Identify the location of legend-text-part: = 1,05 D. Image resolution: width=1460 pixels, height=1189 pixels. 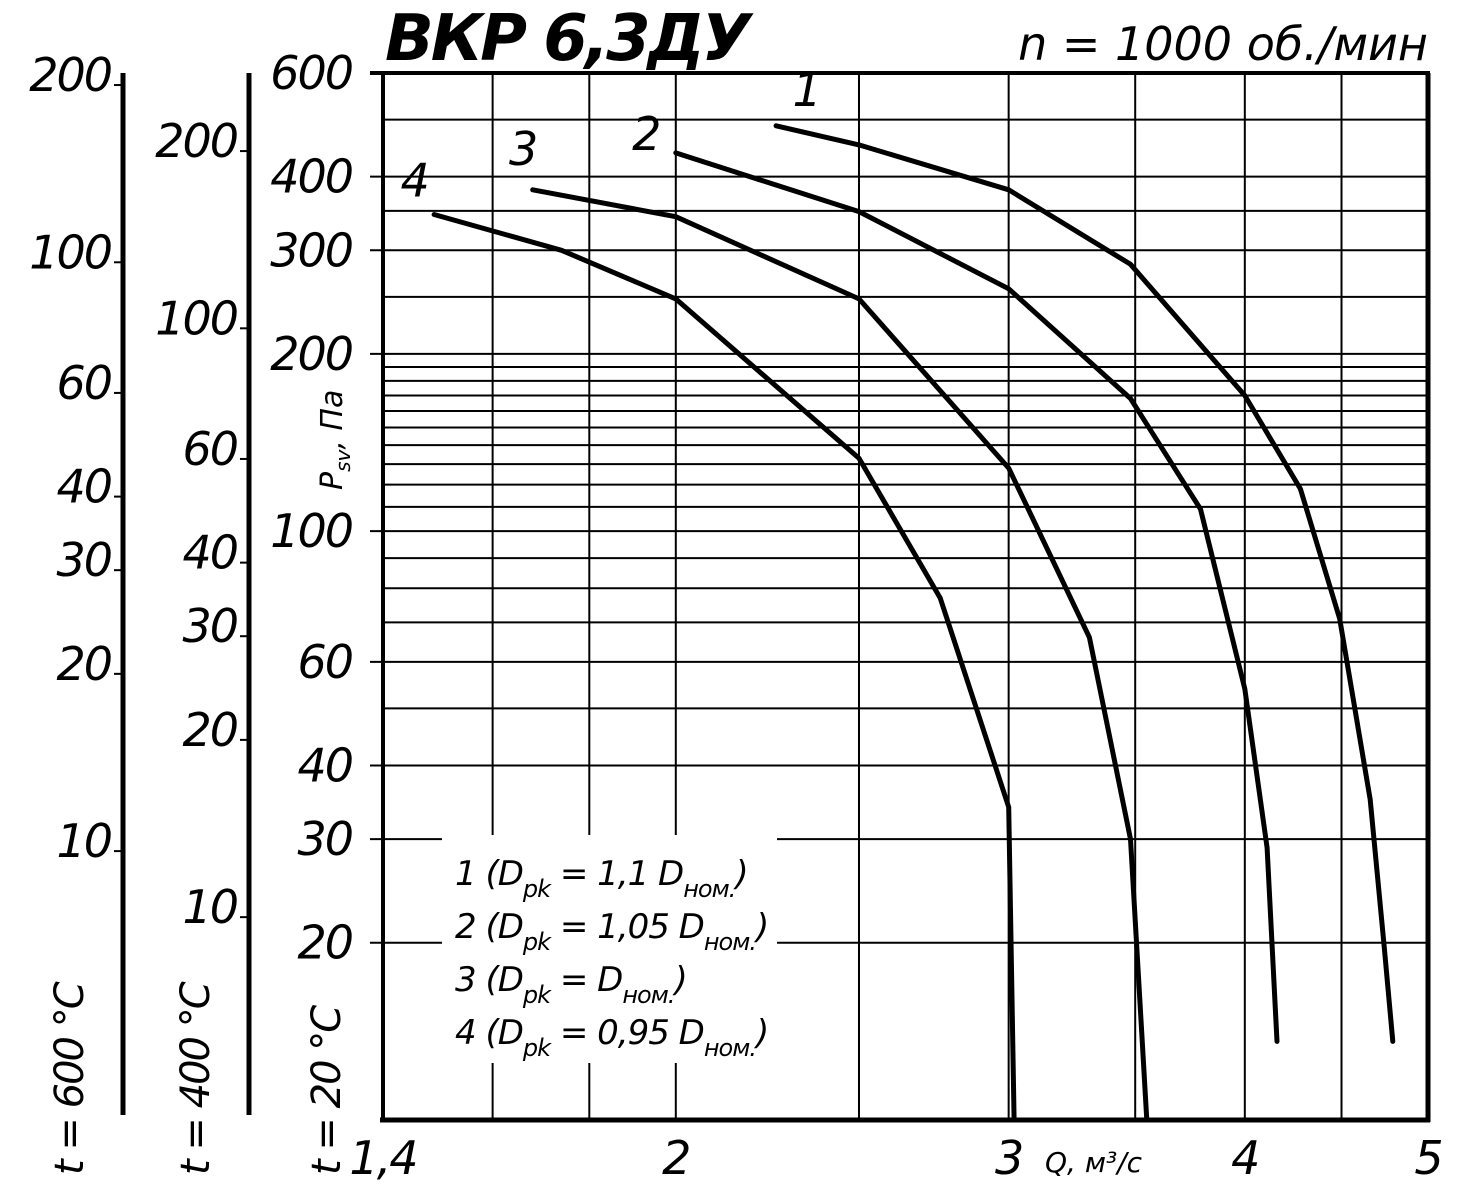
(627, 927).